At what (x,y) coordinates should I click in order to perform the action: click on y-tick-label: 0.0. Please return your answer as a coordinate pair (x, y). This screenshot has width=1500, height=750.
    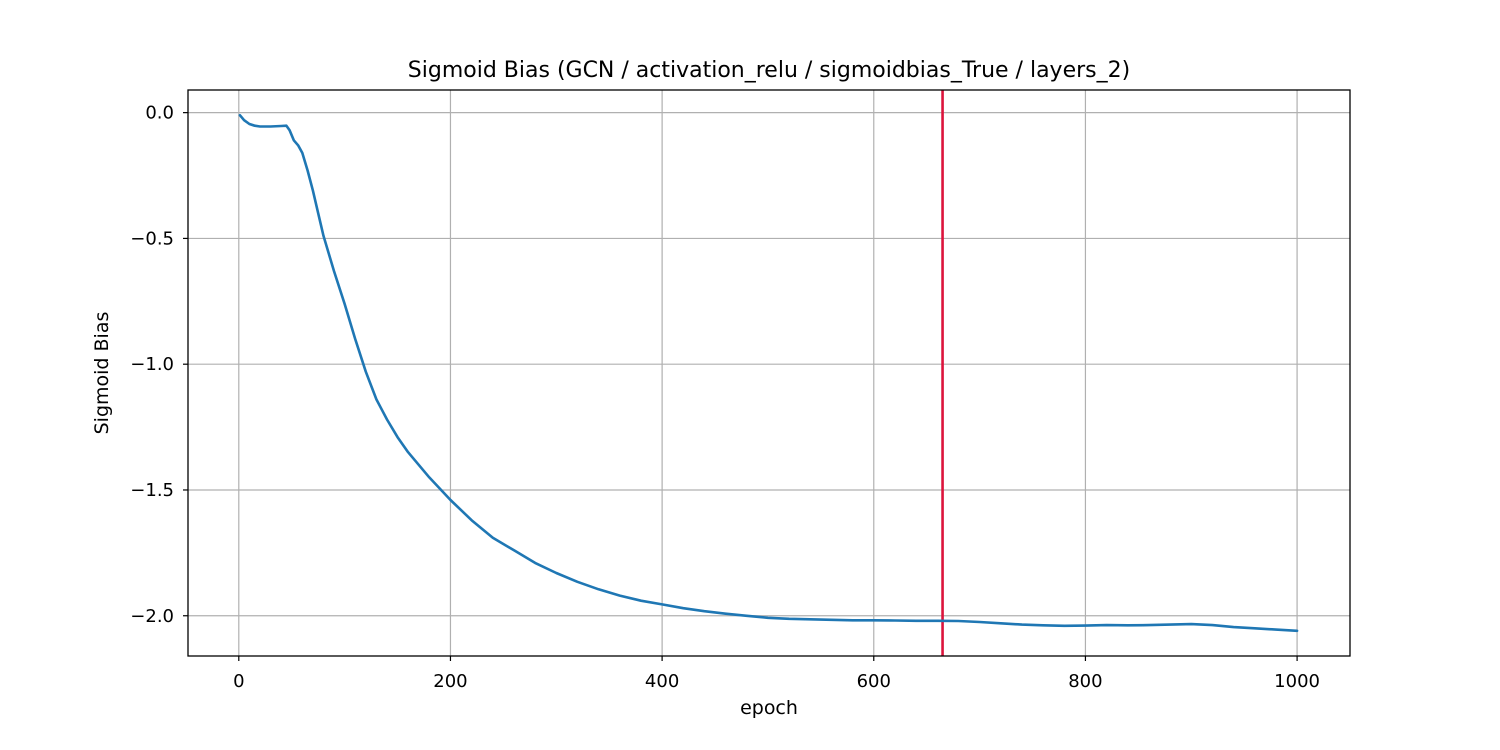
    Looking at the image, I should click on (159, 113).